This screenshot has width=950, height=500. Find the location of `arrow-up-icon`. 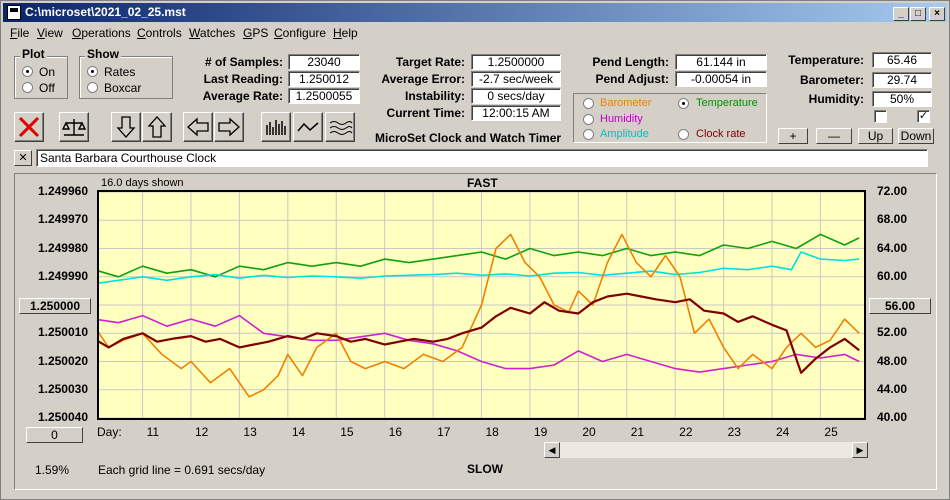

arrow-up-icon is located at coordinates (157, 127).